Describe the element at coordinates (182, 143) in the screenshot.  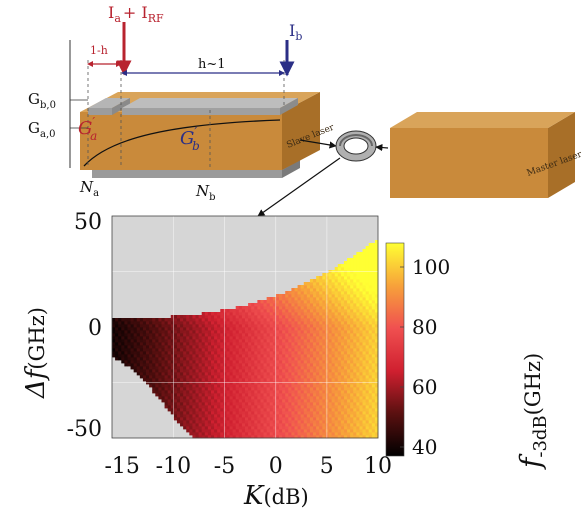
I see `gain-curve` at that location.